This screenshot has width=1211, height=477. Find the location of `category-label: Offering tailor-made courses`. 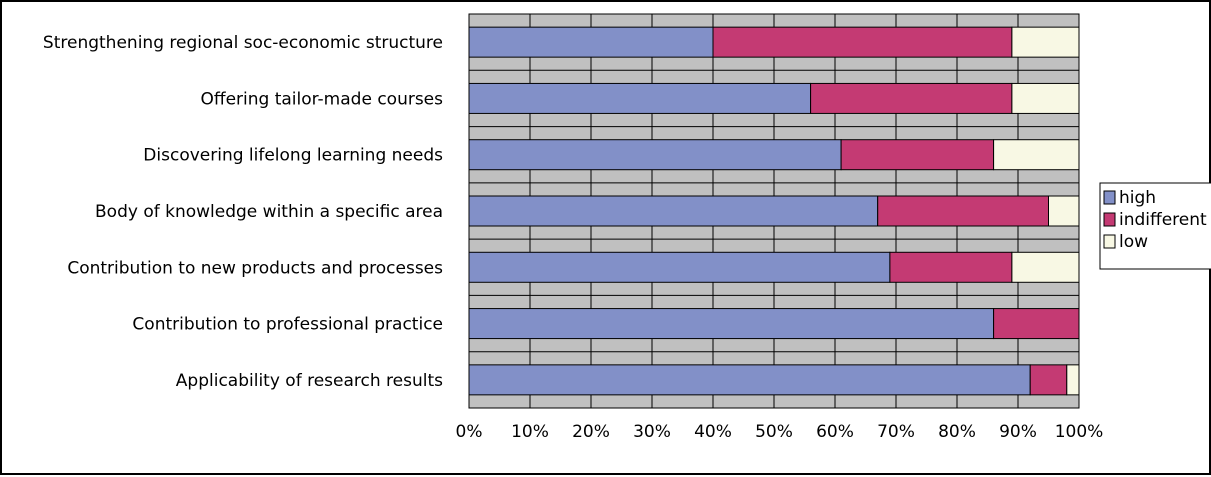

category-label: Offering tailor-made courses is located at coordinates (321, 99).